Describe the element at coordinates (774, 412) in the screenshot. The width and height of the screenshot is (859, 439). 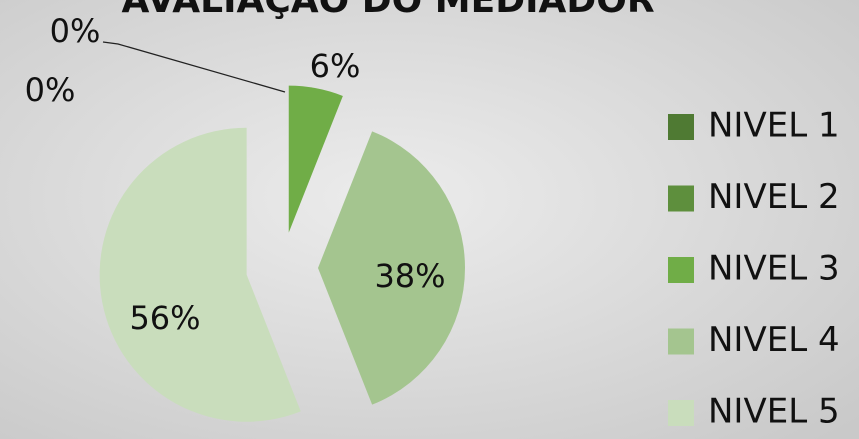
I see `legend-label: NIVEL 5` at that location.